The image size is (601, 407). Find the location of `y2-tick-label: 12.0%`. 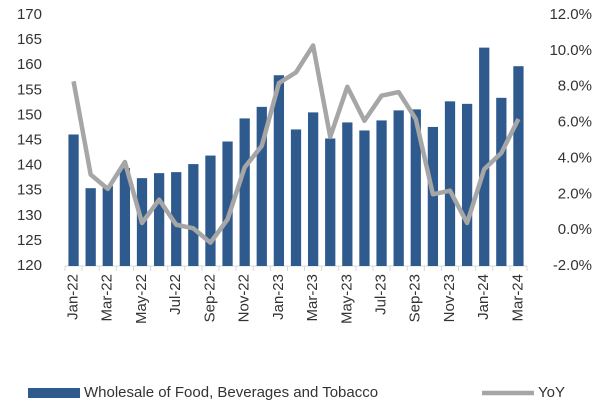

y2-tick-label: 12.0% is located at coordinates (570, 14).